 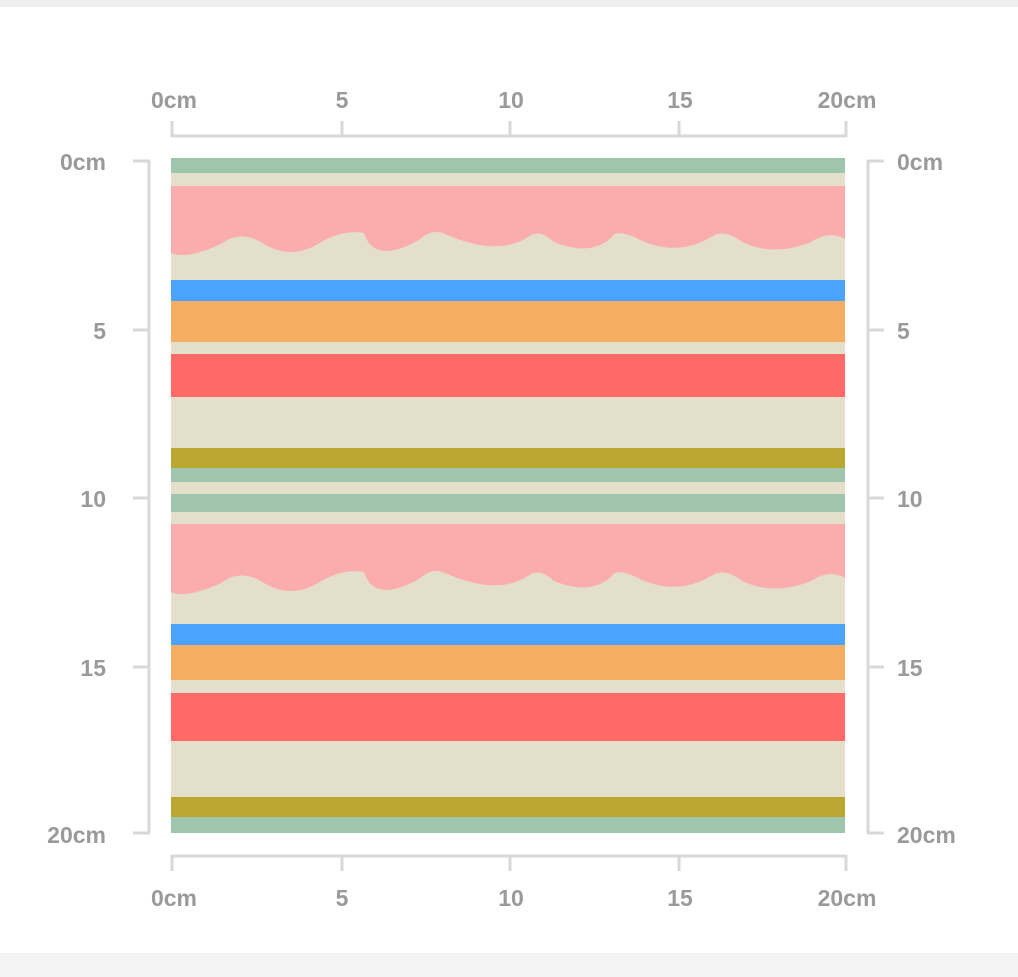 I want to click on top-ruler, so click(x=509, y=129).